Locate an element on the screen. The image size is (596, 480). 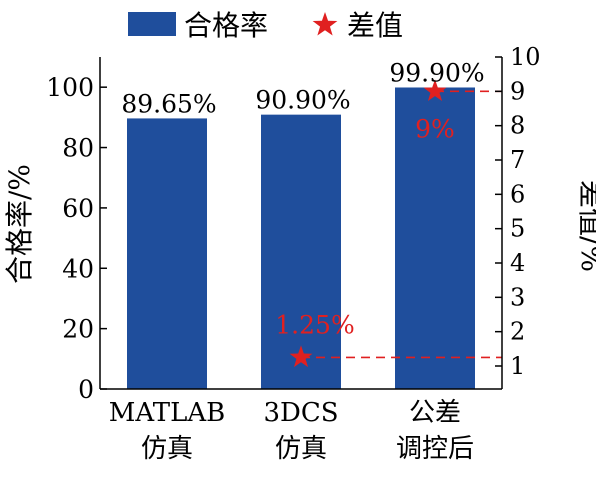
y2-tick-label: 4 is located at coordinates (517, 263).